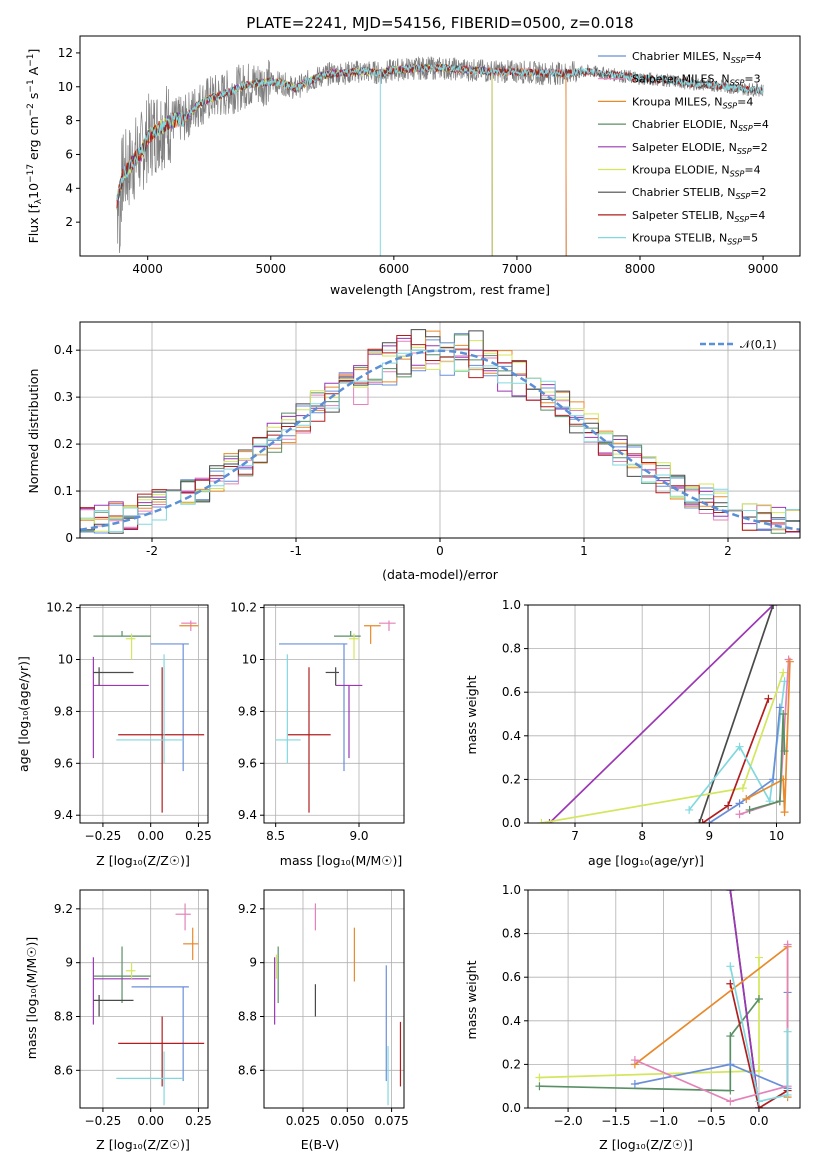 This screenshot has height=1170, width=819. Describe the element at coordinates (147, 269) in the screenshot. I see `x-tick-label: 4000` at that location.